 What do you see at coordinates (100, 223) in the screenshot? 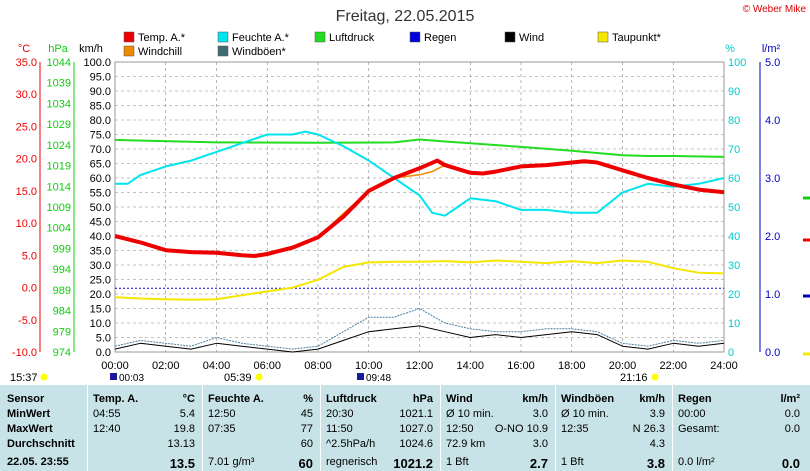
I see `wind-tick-label: 45.0` at bounding box center [100, 223].